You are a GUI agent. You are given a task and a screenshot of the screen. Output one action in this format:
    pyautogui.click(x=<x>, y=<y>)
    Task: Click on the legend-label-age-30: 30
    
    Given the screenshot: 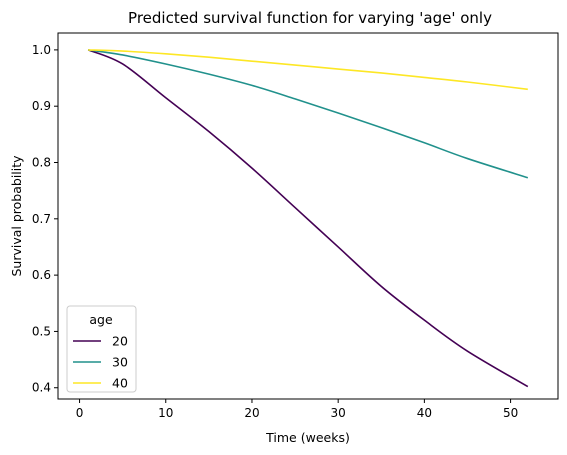 What is the action you would take?
    pyautogui.click(x=120, y=362)
    